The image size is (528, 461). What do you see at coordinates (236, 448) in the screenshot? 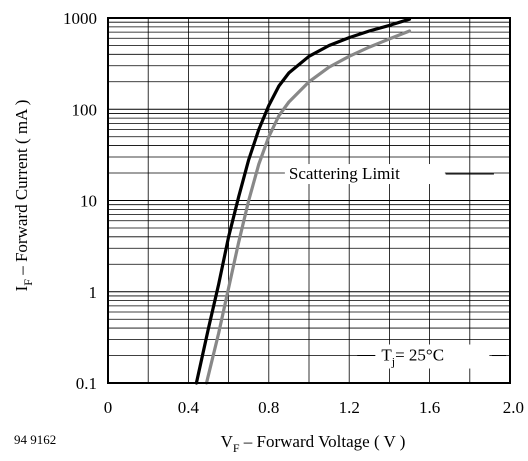
I see `x-axis-title-subscript: F` at bounding box center [236, 448].